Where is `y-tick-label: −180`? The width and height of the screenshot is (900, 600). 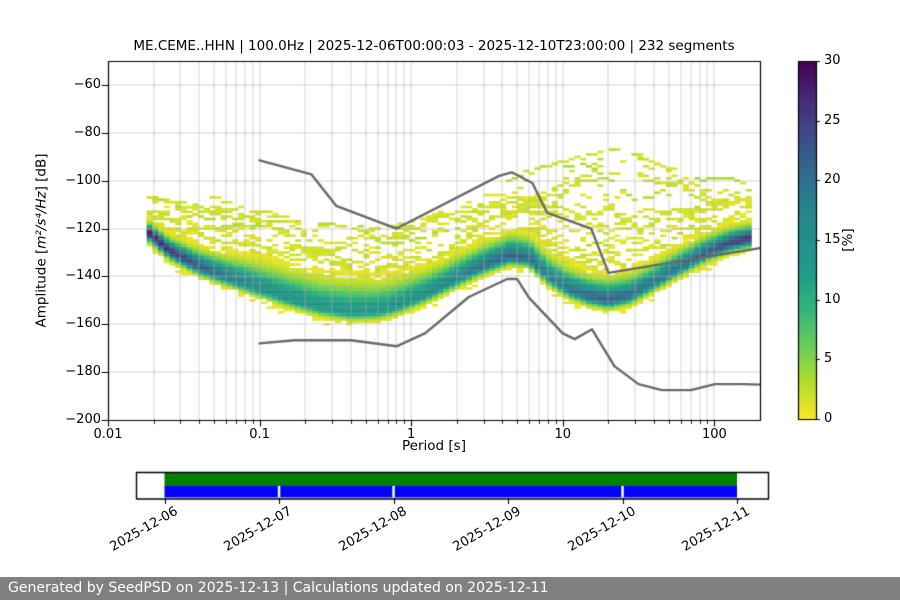
y-tick-label: −180 is located at coordinates (83, 372).